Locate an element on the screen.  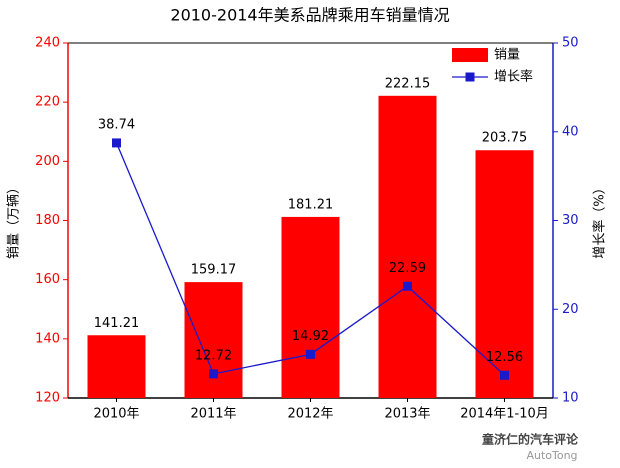
legend-label: 销量 is located at coordinates (507, 55).